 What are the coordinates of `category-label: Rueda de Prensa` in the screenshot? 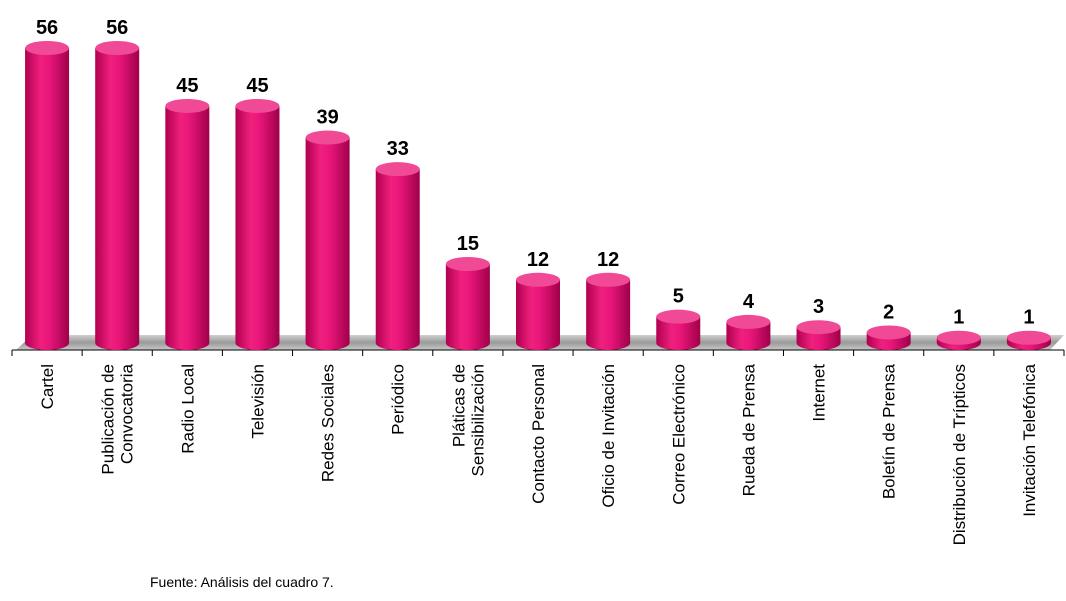 It's located at (748, 429).